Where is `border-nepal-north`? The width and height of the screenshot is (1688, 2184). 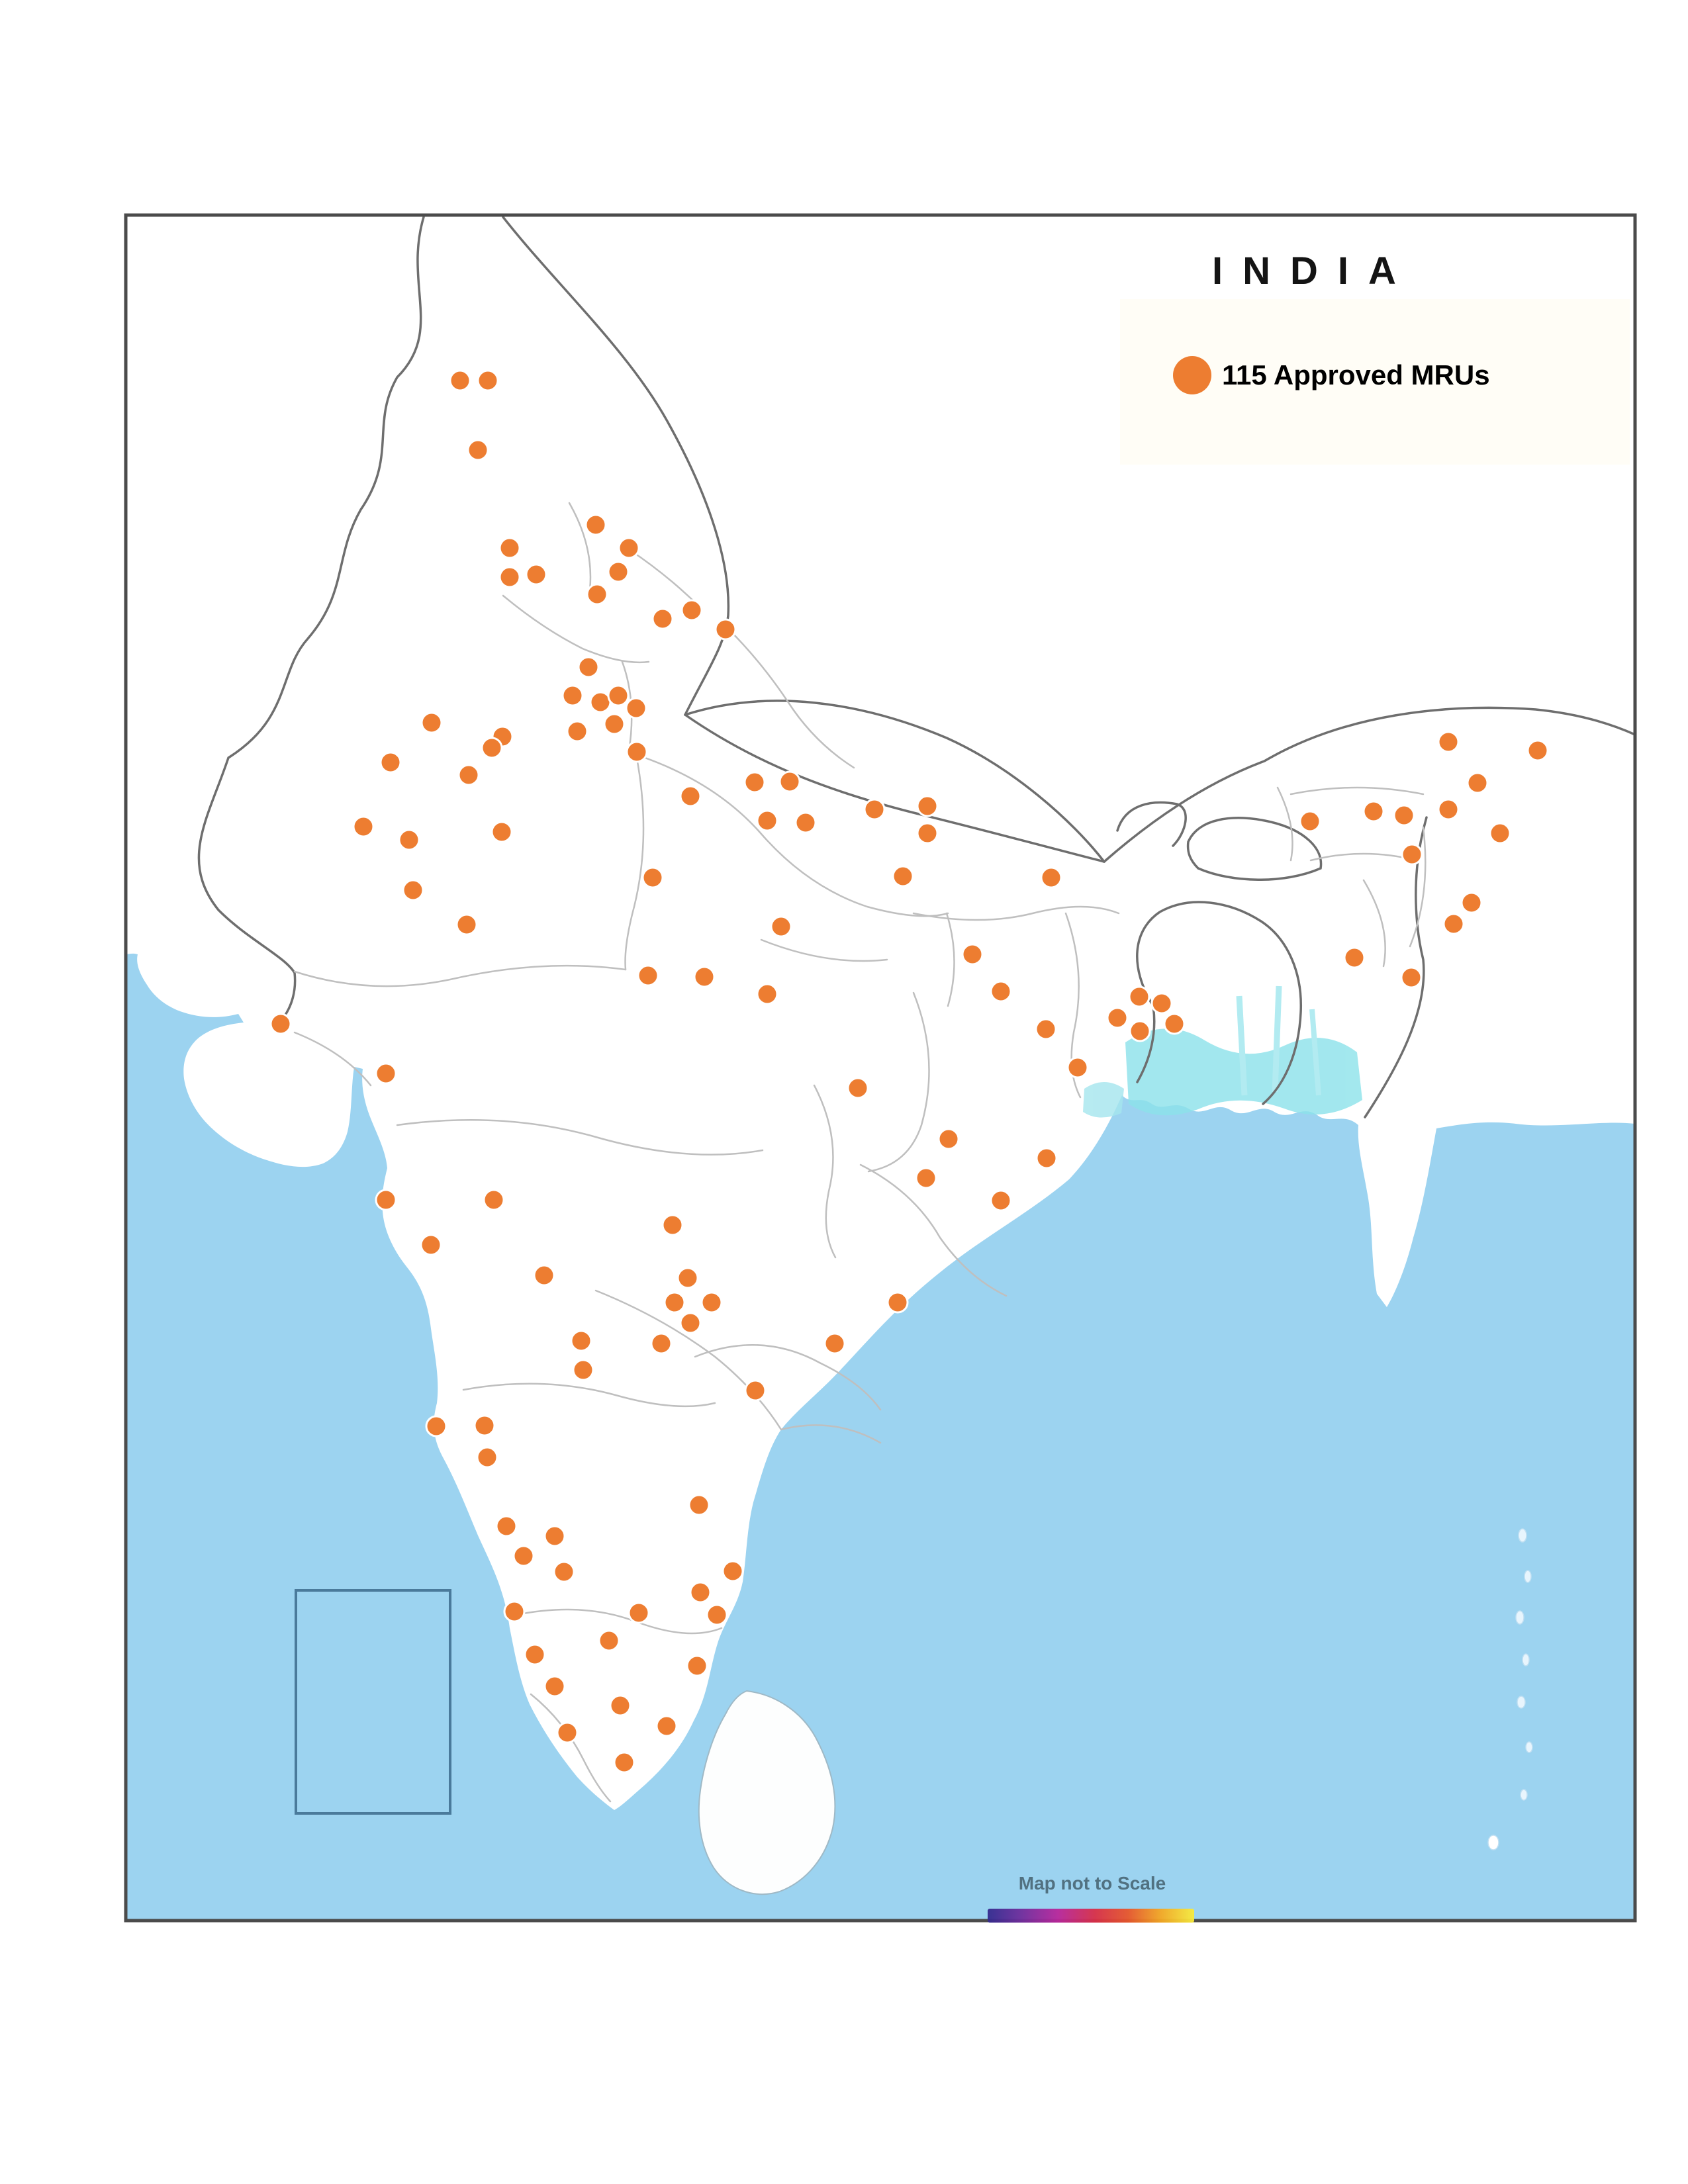
border-nepal-north is located at coordinates (894, 781).